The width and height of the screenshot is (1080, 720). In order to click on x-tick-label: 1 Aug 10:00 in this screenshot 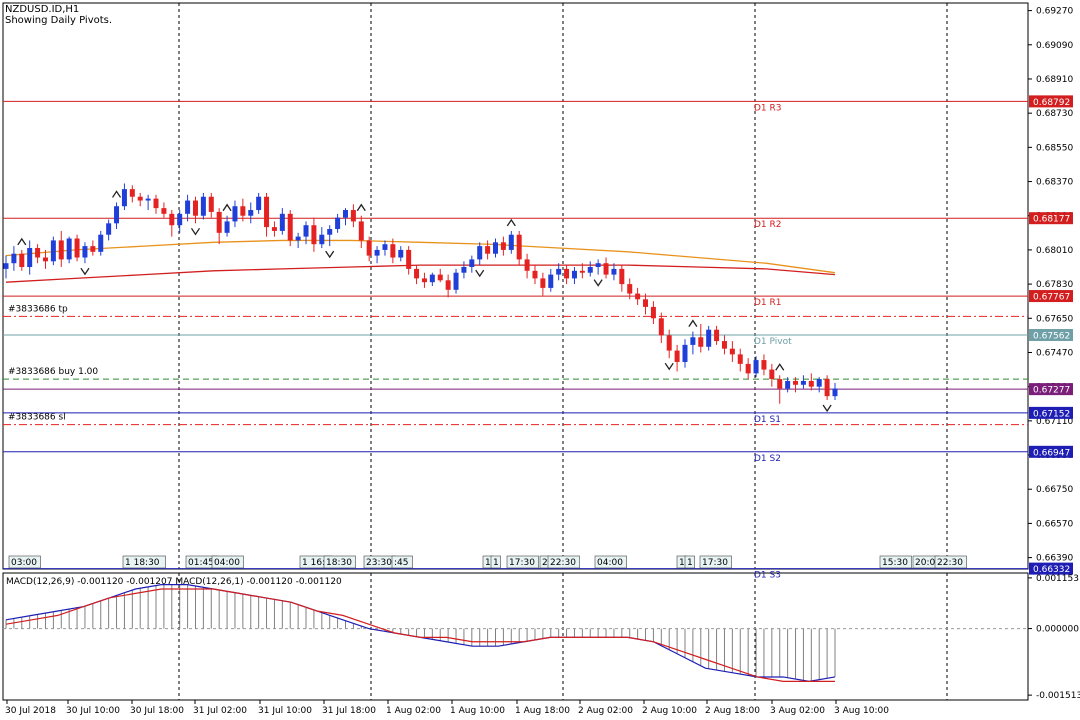, I will do `click(477, 711)`.